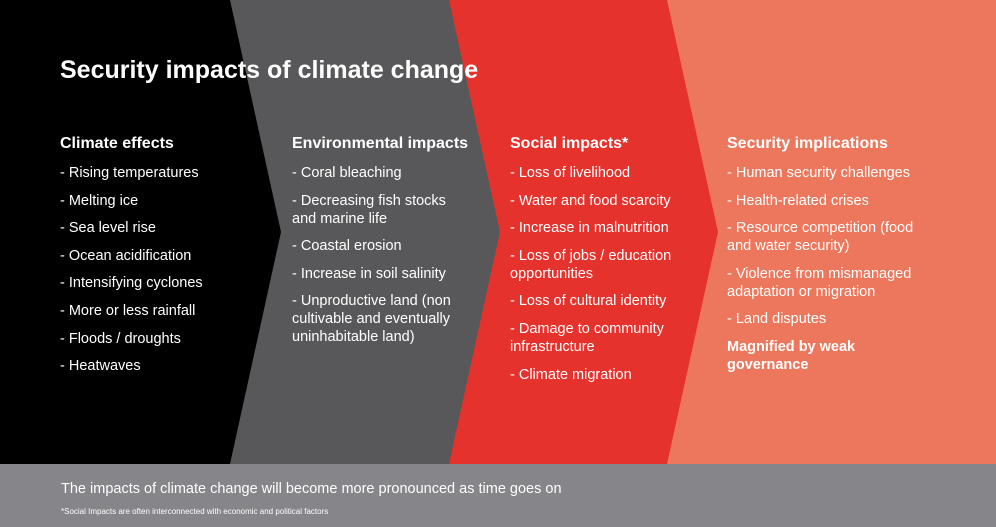  What do you see at coordinates (99, 200) in the screenshot?
I see `list-item: - Melting ice` at bounding box center [99, 200].